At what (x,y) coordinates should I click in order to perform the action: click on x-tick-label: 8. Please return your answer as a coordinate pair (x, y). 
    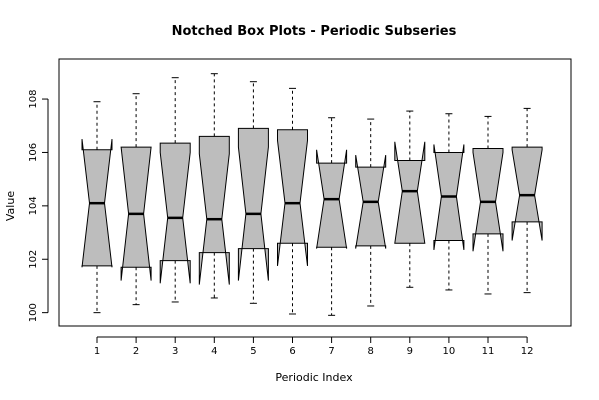
    Looking at the image, I should click on (371, 351).